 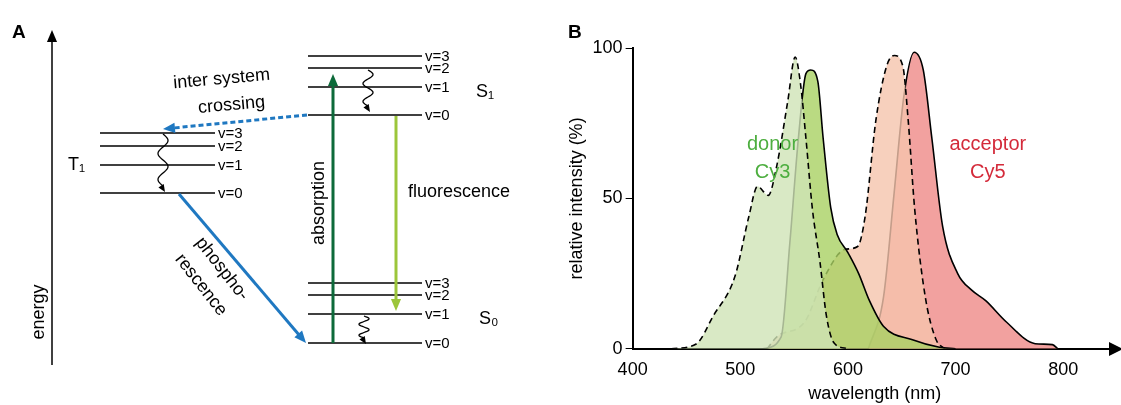 I want to click on annotation: Cy3, so click(x=772, y=170).